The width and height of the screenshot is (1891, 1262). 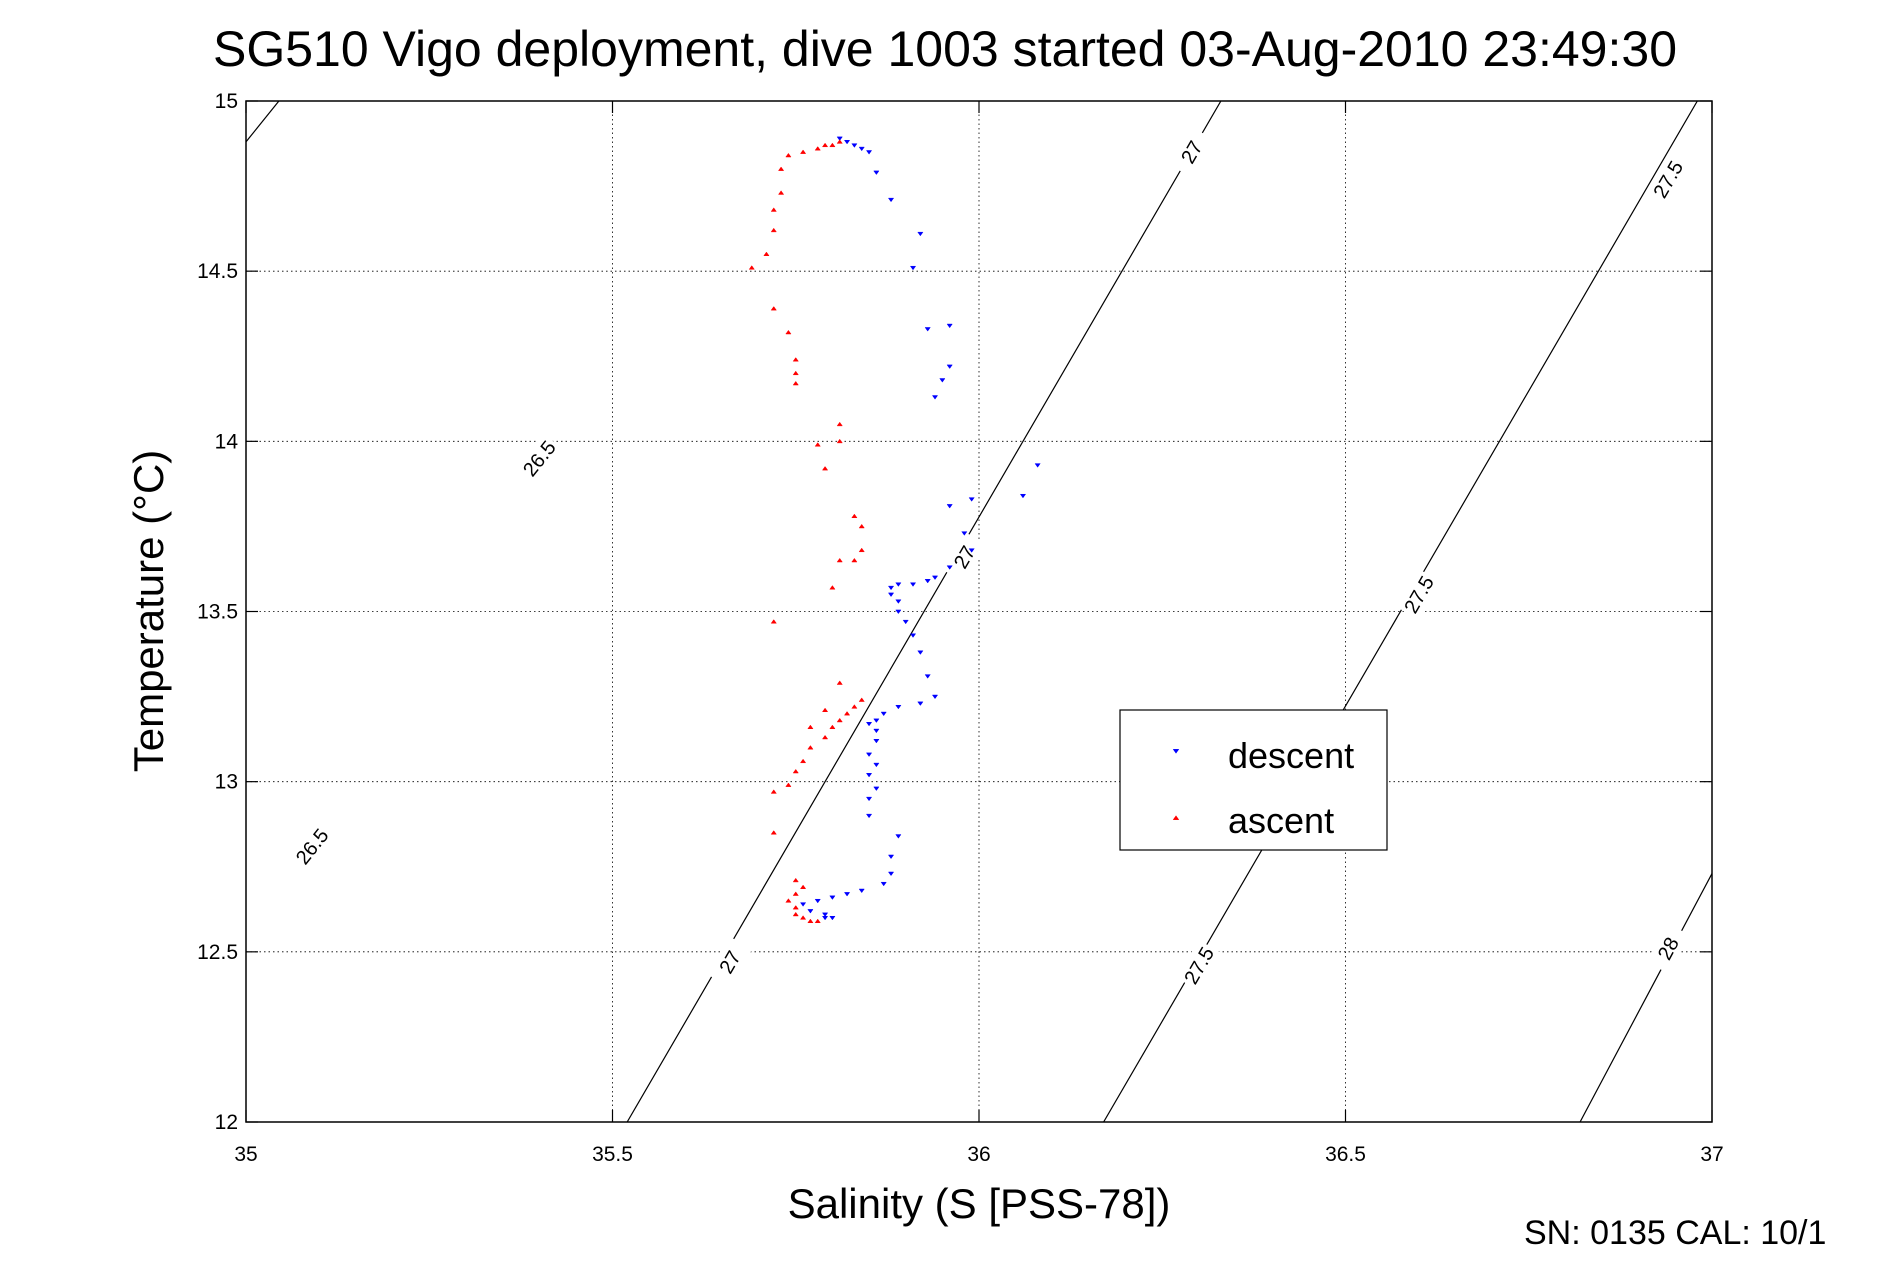 What do you see at coordinates (1711, 1154) in the screenshot?
I see `x-tick-label: 37` at bounding box center [1711, 1154].